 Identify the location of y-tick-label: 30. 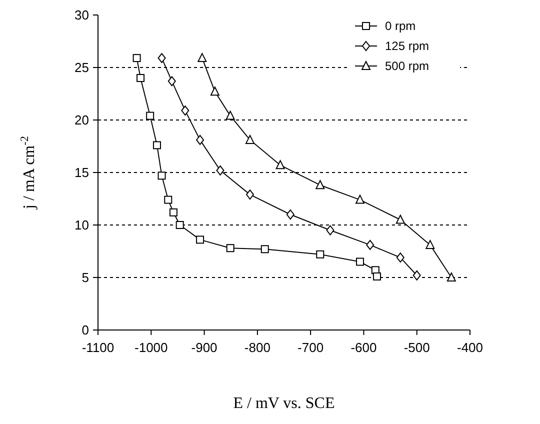
(81, 15).